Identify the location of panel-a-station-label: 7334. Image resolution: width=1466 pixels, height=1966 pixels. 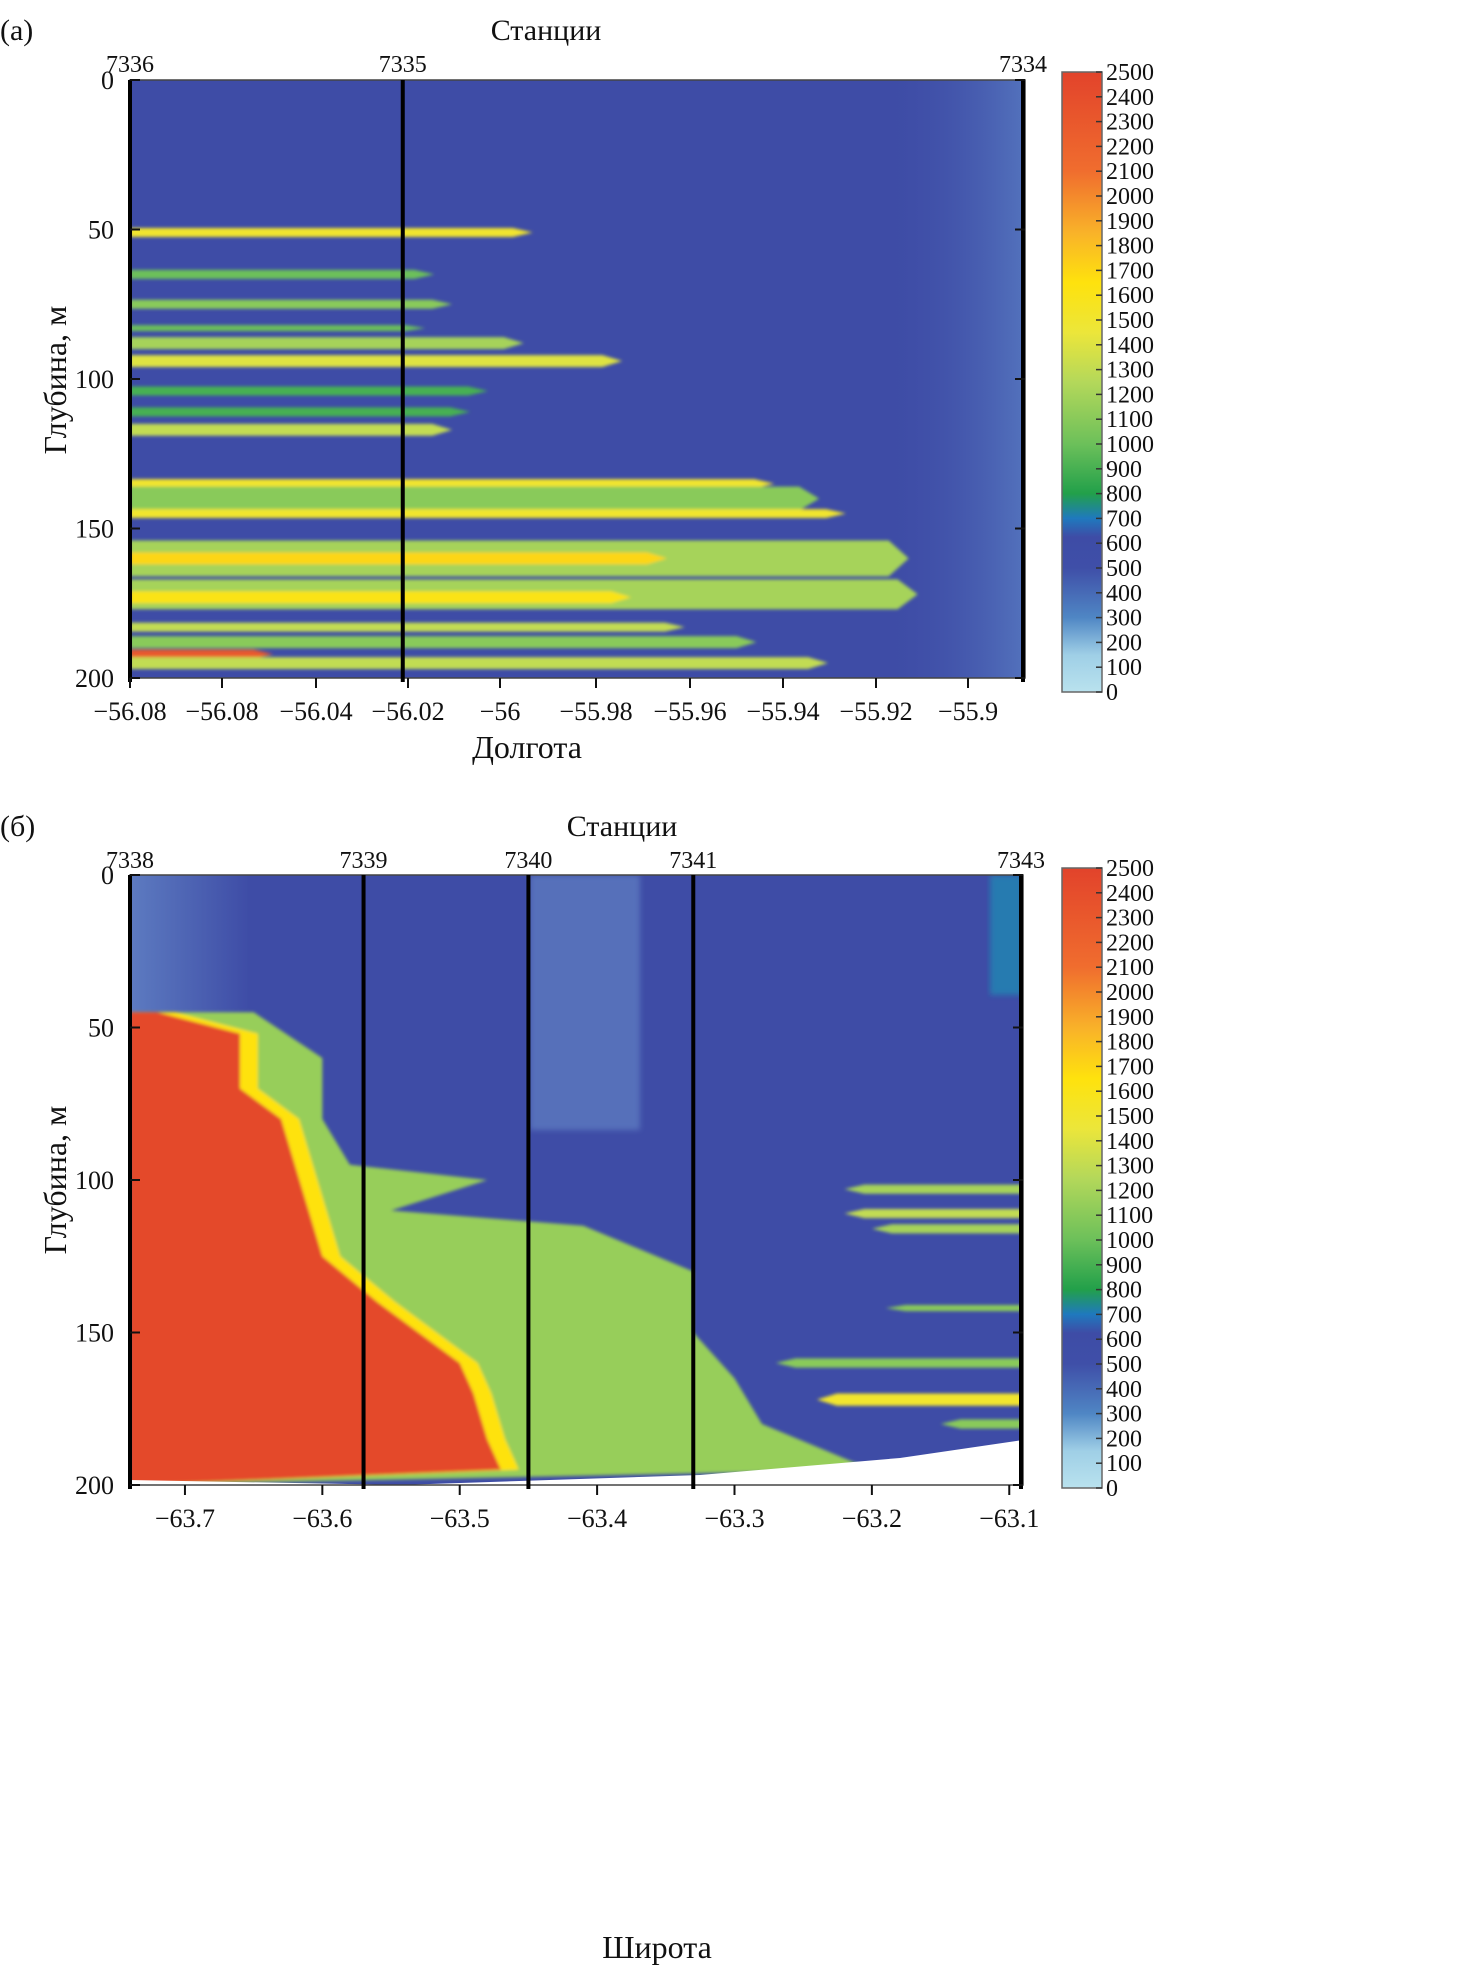
(1023, 65).